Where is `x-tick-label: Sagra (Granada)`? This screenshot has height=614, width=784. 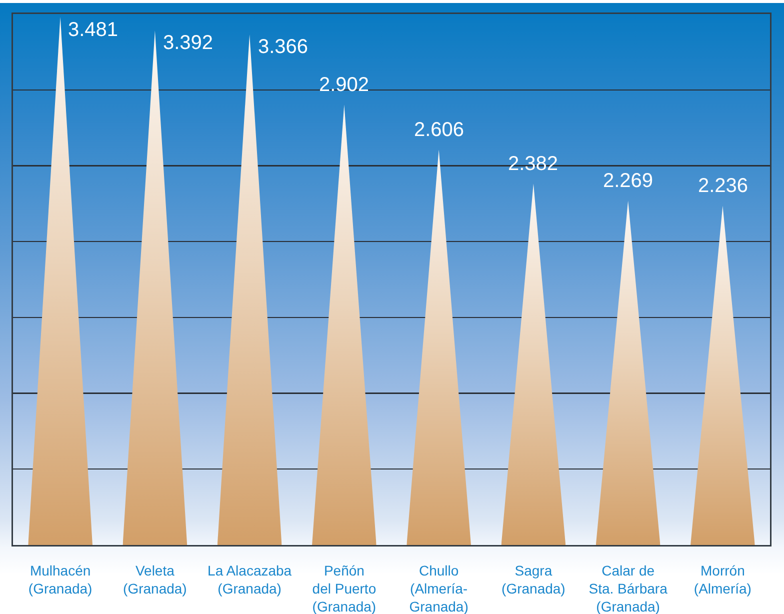
x-tick-label: Sagra (Granada) is located at coordinates (534, 579).